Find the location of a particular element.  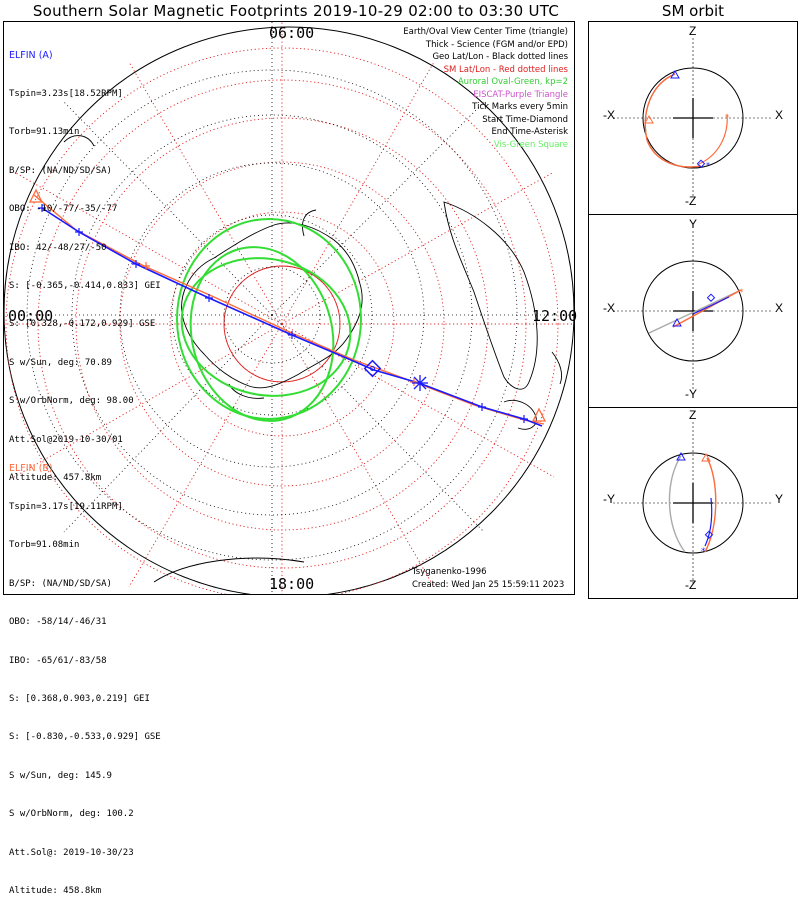

elfin-b-line: S: [-0.830,-0.533,0.929] GSE is located at coordinates (85, 737).